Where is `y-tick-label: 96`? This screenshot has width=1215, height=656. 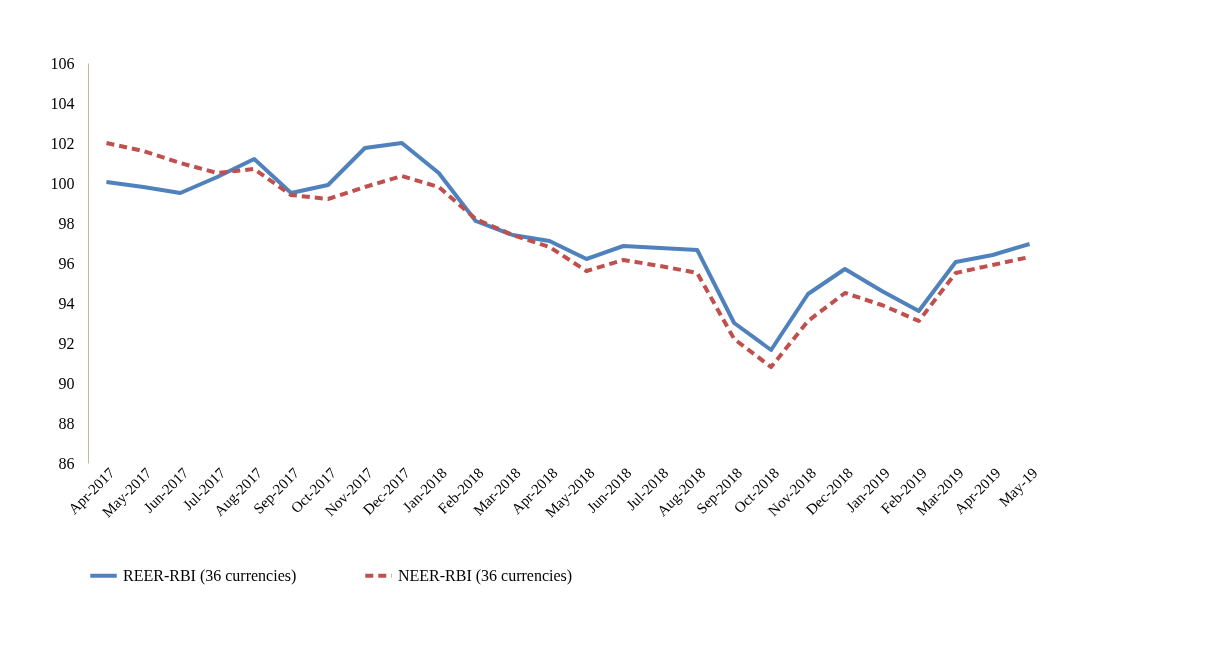
y-tick-label: 96 is located at coordinates (66, 263).